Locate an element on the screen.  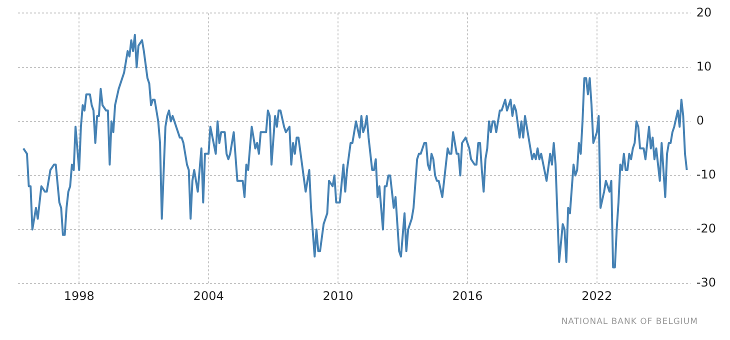
x-tick-label: 1998 is located at coordinates (79, 295).